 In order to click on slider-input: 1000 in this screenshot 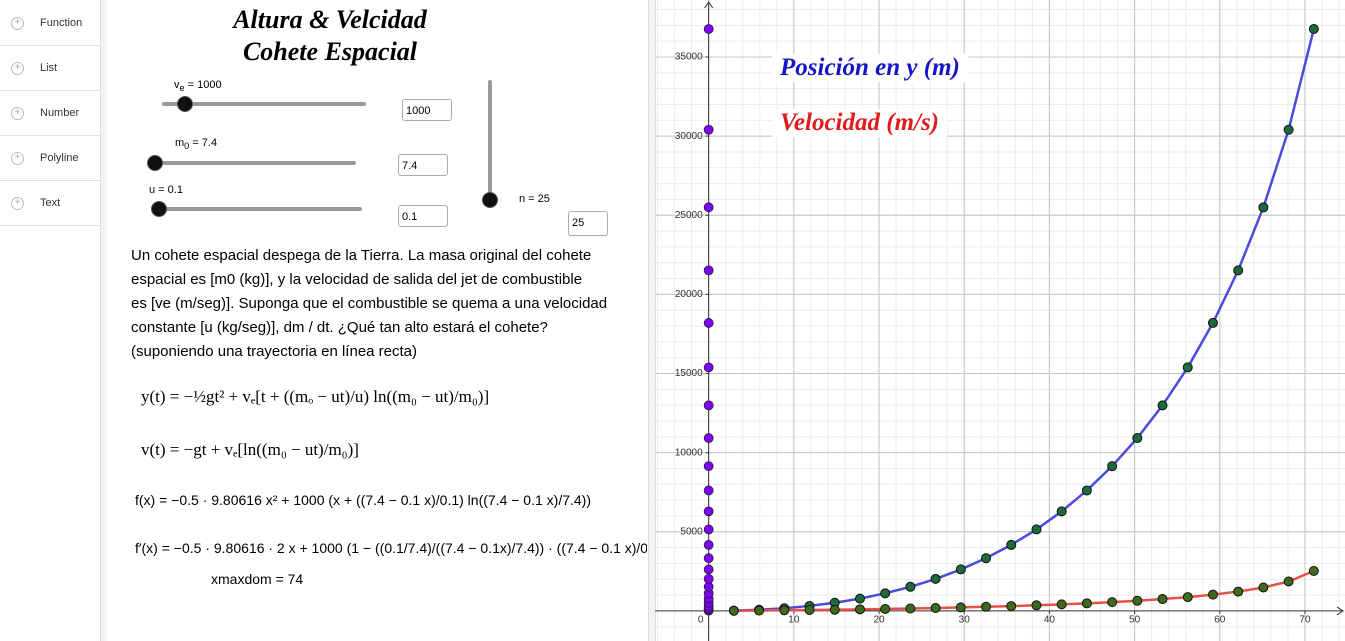, I will do `click(427, 110)`.